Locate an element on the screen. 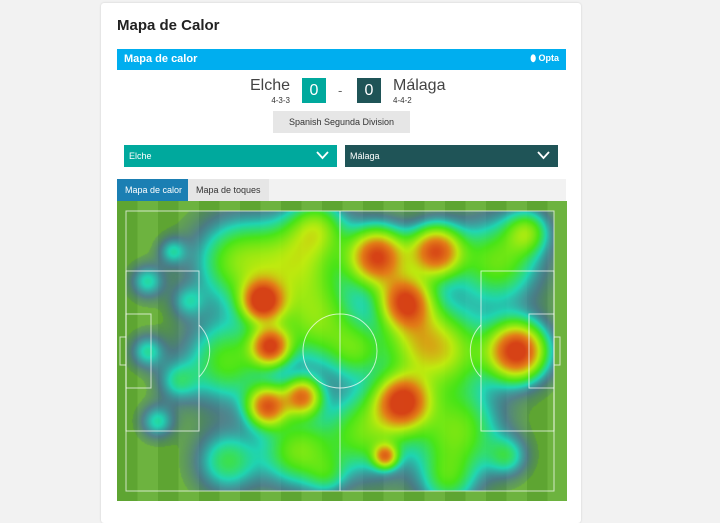 This screenshot has width=720, height=523. home-team-name: Elche is located at coordinates (269, 85).